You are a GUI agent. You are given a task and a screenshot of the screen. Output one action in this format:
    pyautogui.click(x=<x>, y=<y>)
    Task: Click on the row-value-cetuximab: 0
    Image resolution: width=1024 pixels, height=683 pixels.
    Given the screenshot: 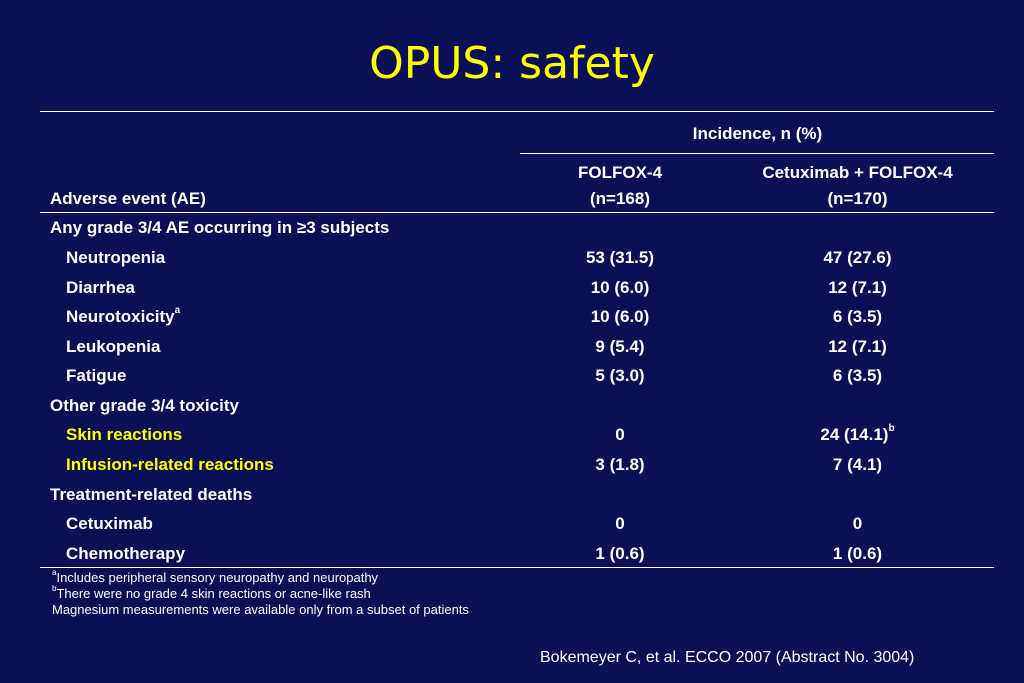 What is the action you would take?
    pyautogui.click(x=857, y=523)
    